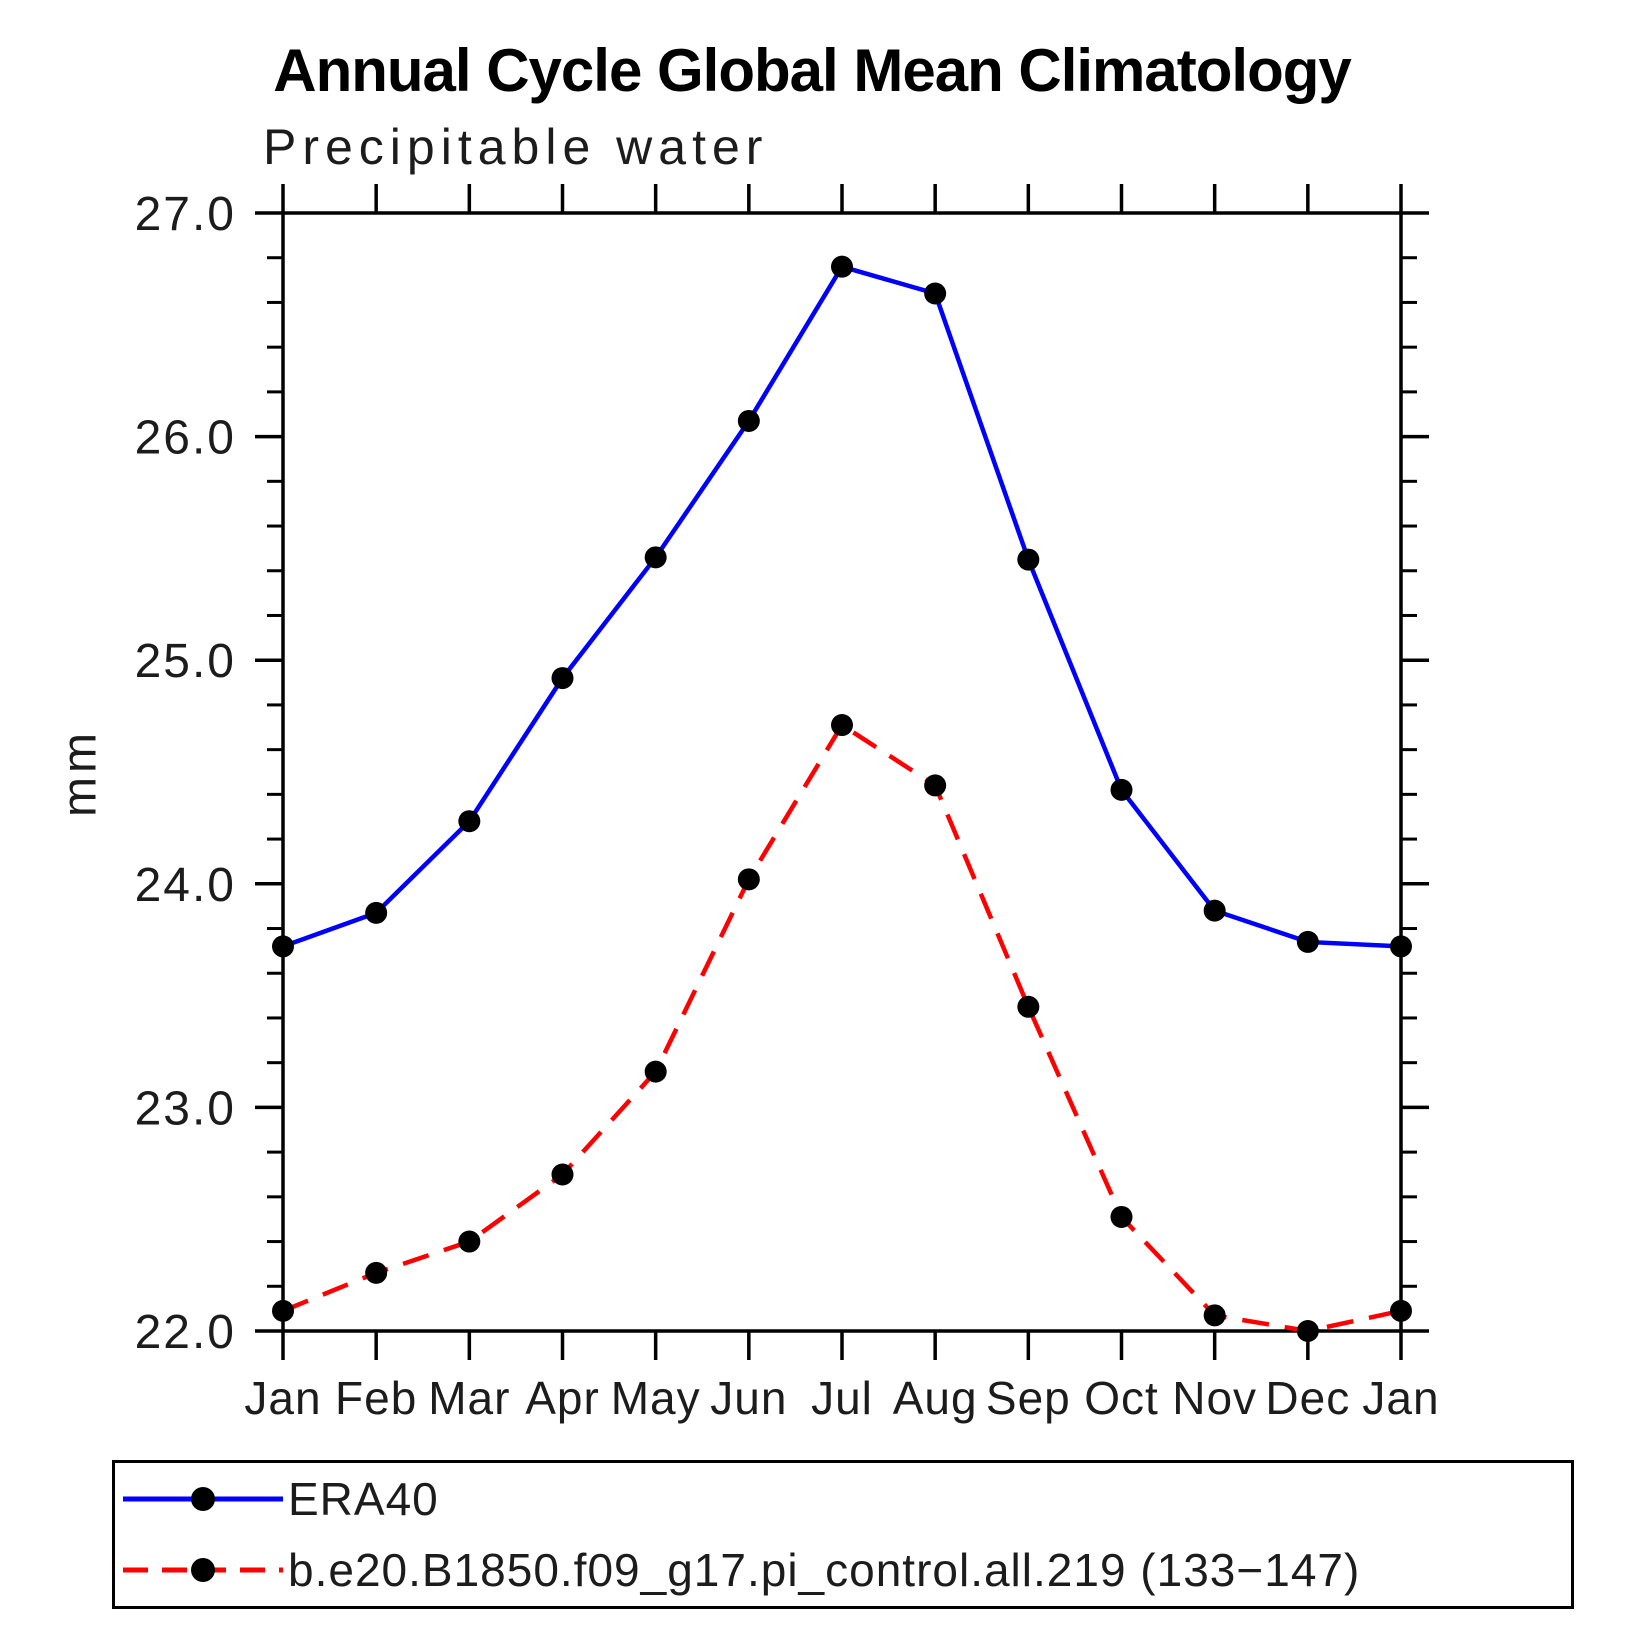  Describe the element at coordinates (185, 661) in the screenshot. I see `svg-text: 25.0` at that location.